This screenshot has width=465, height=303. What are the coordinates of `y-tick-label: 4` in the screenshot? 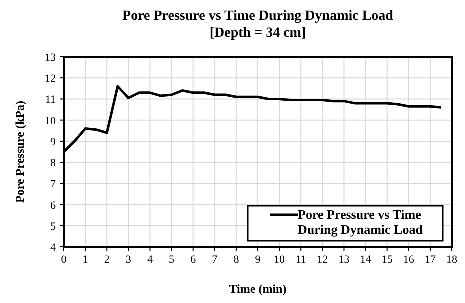 It's located at (53, 248).